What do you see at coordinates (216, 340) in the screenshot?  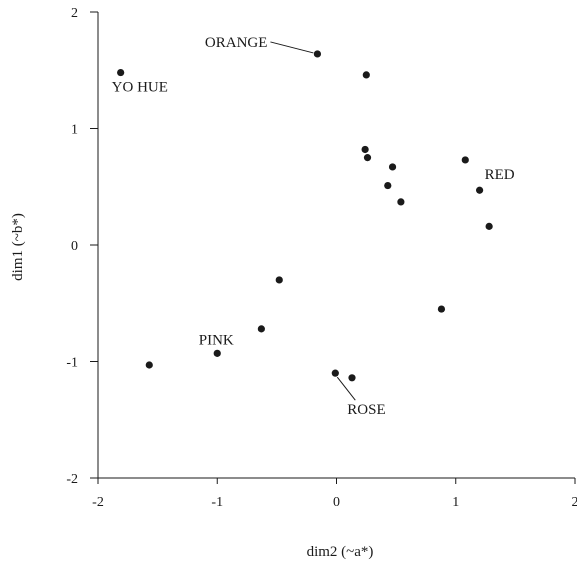 I see `point-label: PINK` at bounding box center [216, 340].